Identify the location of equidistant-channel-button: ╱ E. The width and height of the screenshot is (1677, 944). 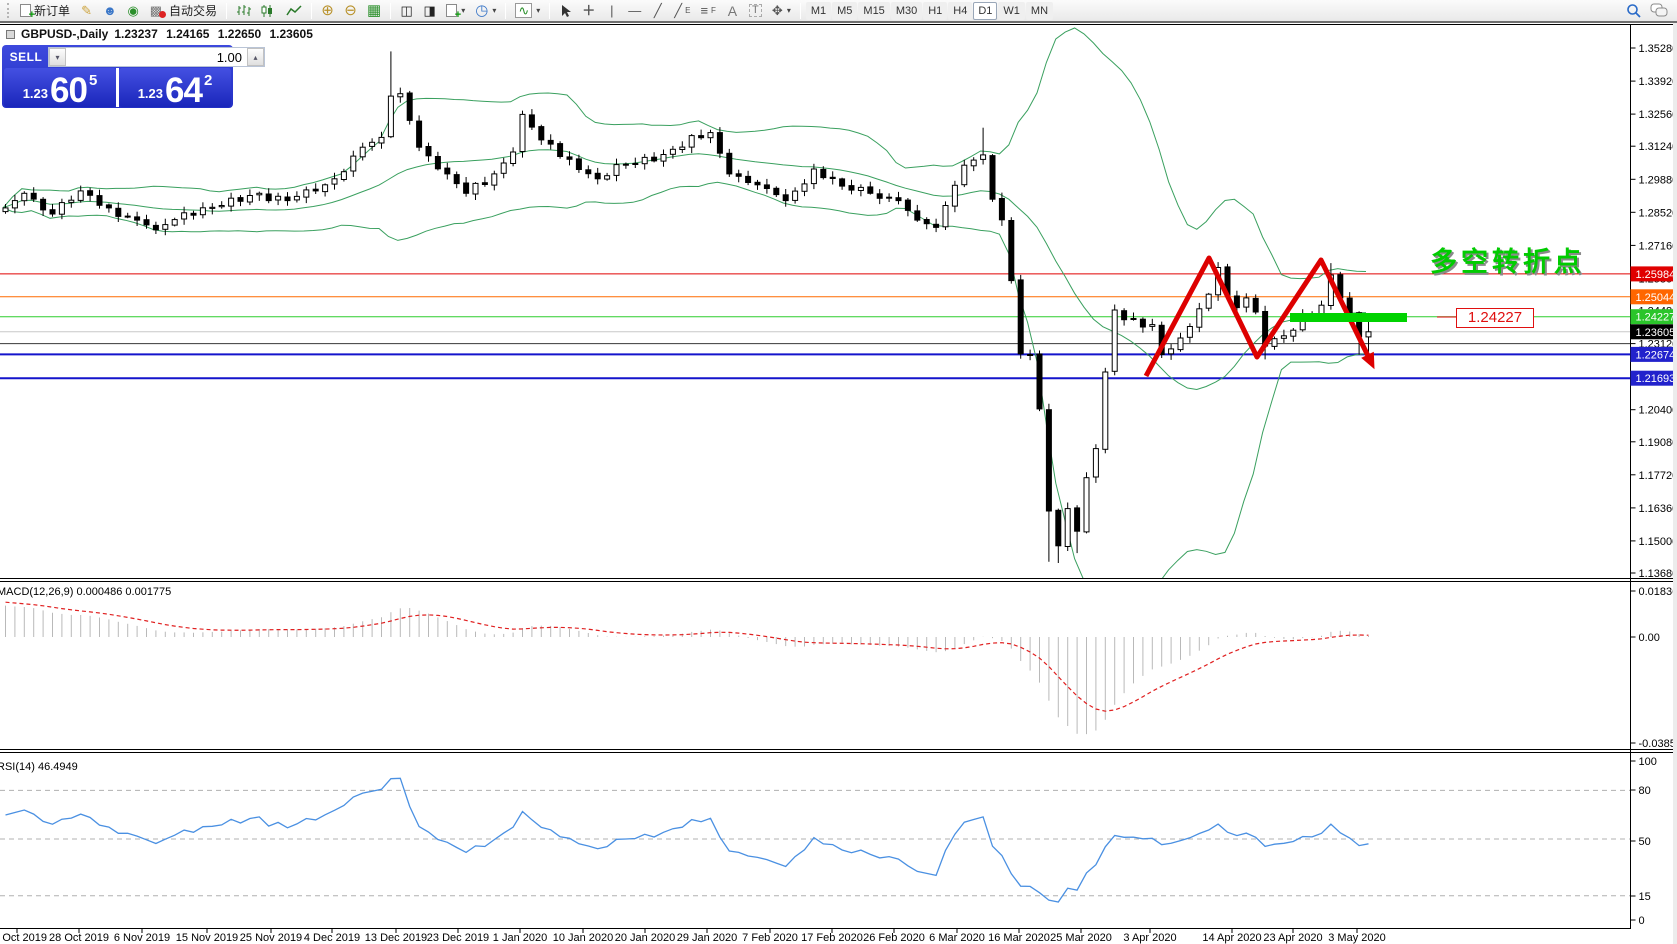
(682, 10).